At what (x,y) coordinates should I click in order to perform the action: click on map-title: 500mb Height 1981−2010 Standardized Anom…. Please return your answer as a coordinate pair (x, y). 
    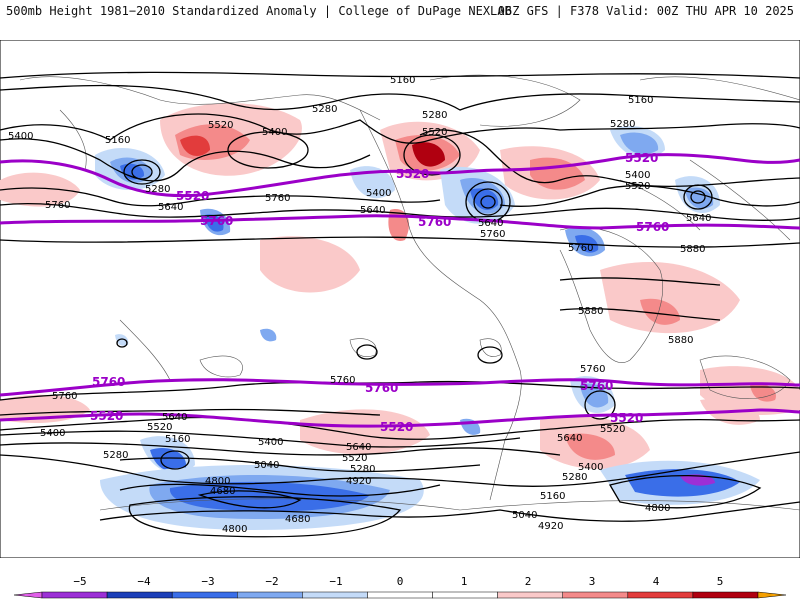
    Looking at the image, I should click on (259, 11).